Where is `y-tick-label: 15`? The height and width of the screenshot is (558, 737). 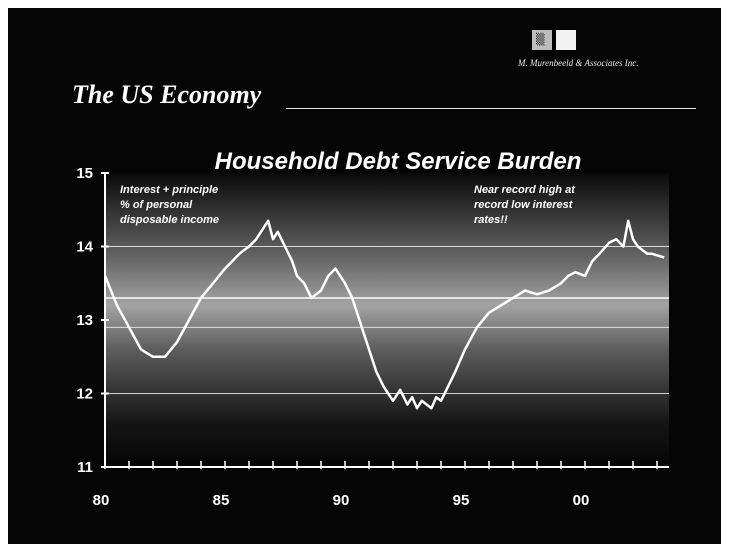 y-tick-label: 15 is located at coordinates (84, 173).